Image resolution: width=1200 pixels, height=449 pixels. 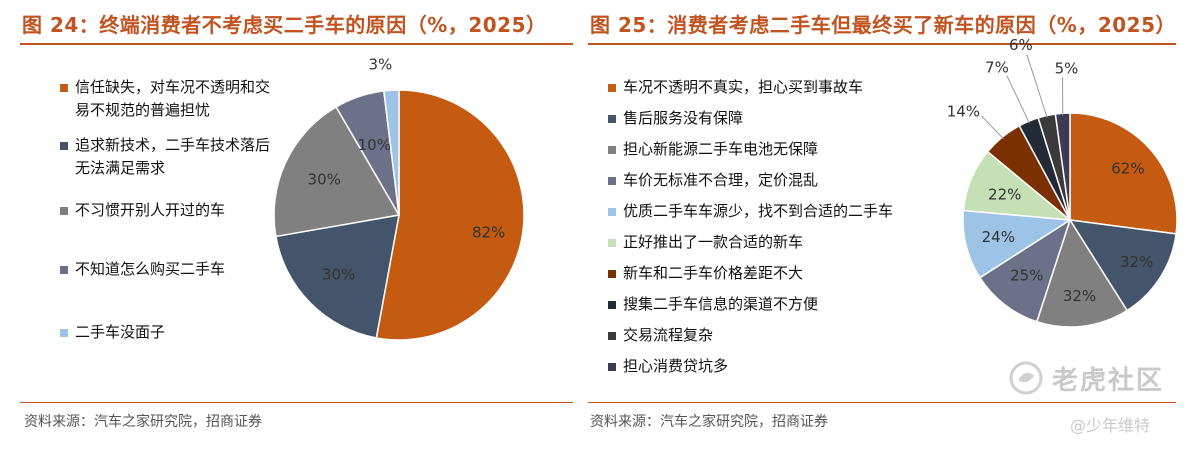 I want to click on legend-label: 车况不透明不真实，担心买到事故车, so click(x=743, y=87).